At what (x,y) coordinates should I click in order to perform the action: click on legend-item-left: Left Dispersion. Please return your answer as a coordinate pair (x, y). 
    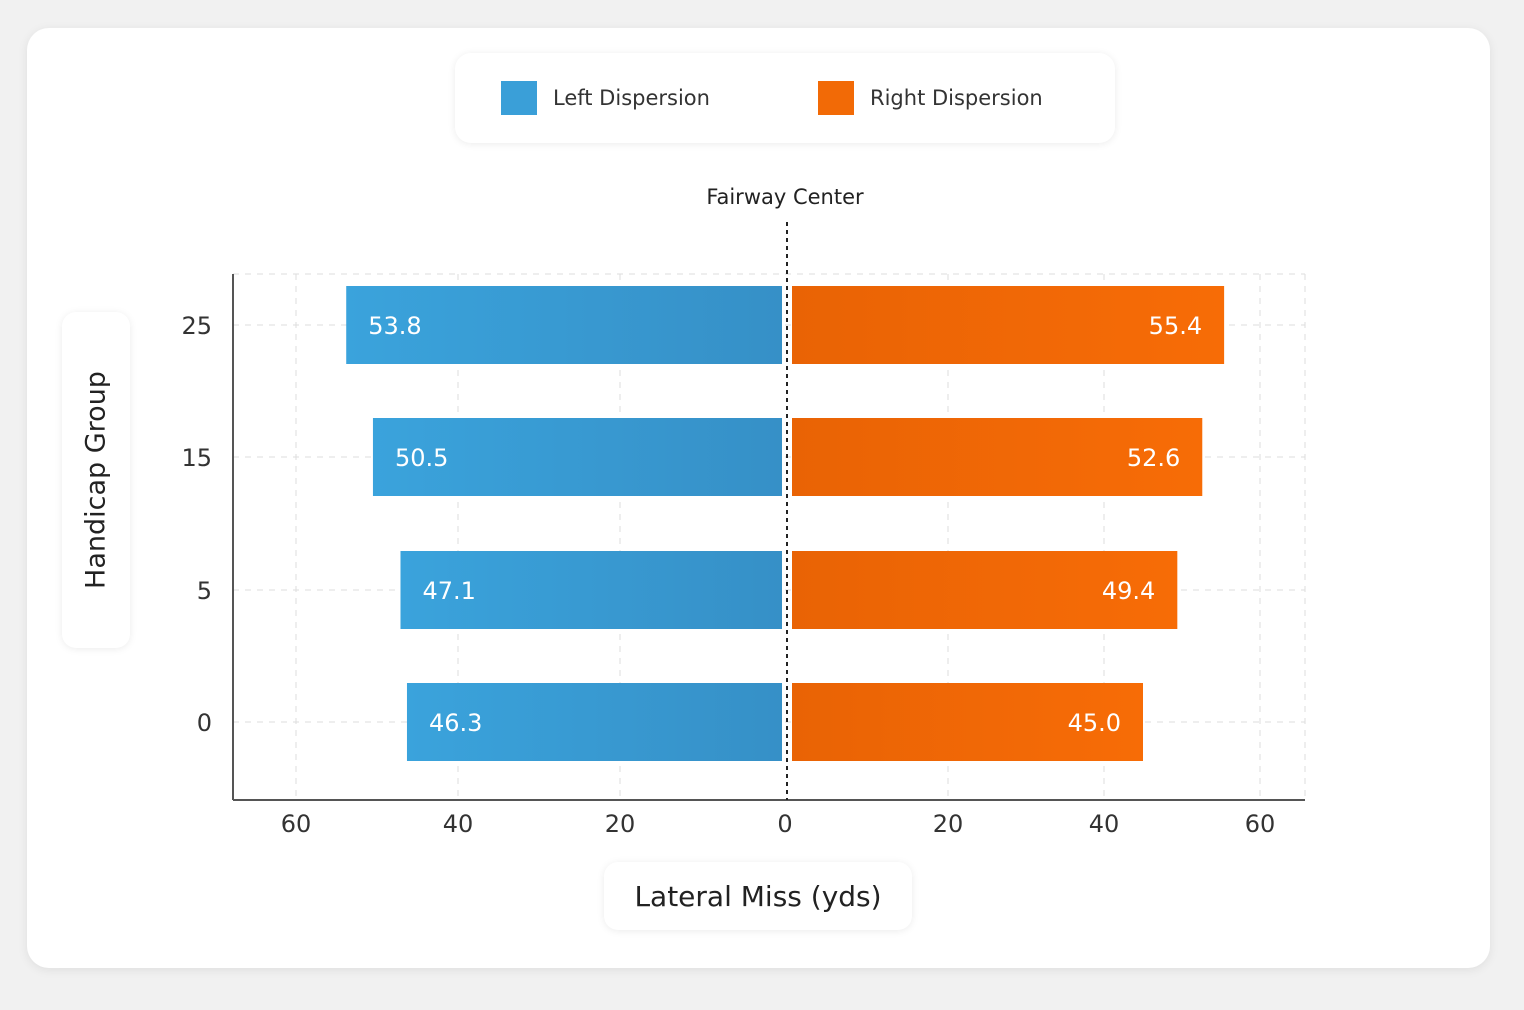
    Looking at the image, I should click on (605, 98).